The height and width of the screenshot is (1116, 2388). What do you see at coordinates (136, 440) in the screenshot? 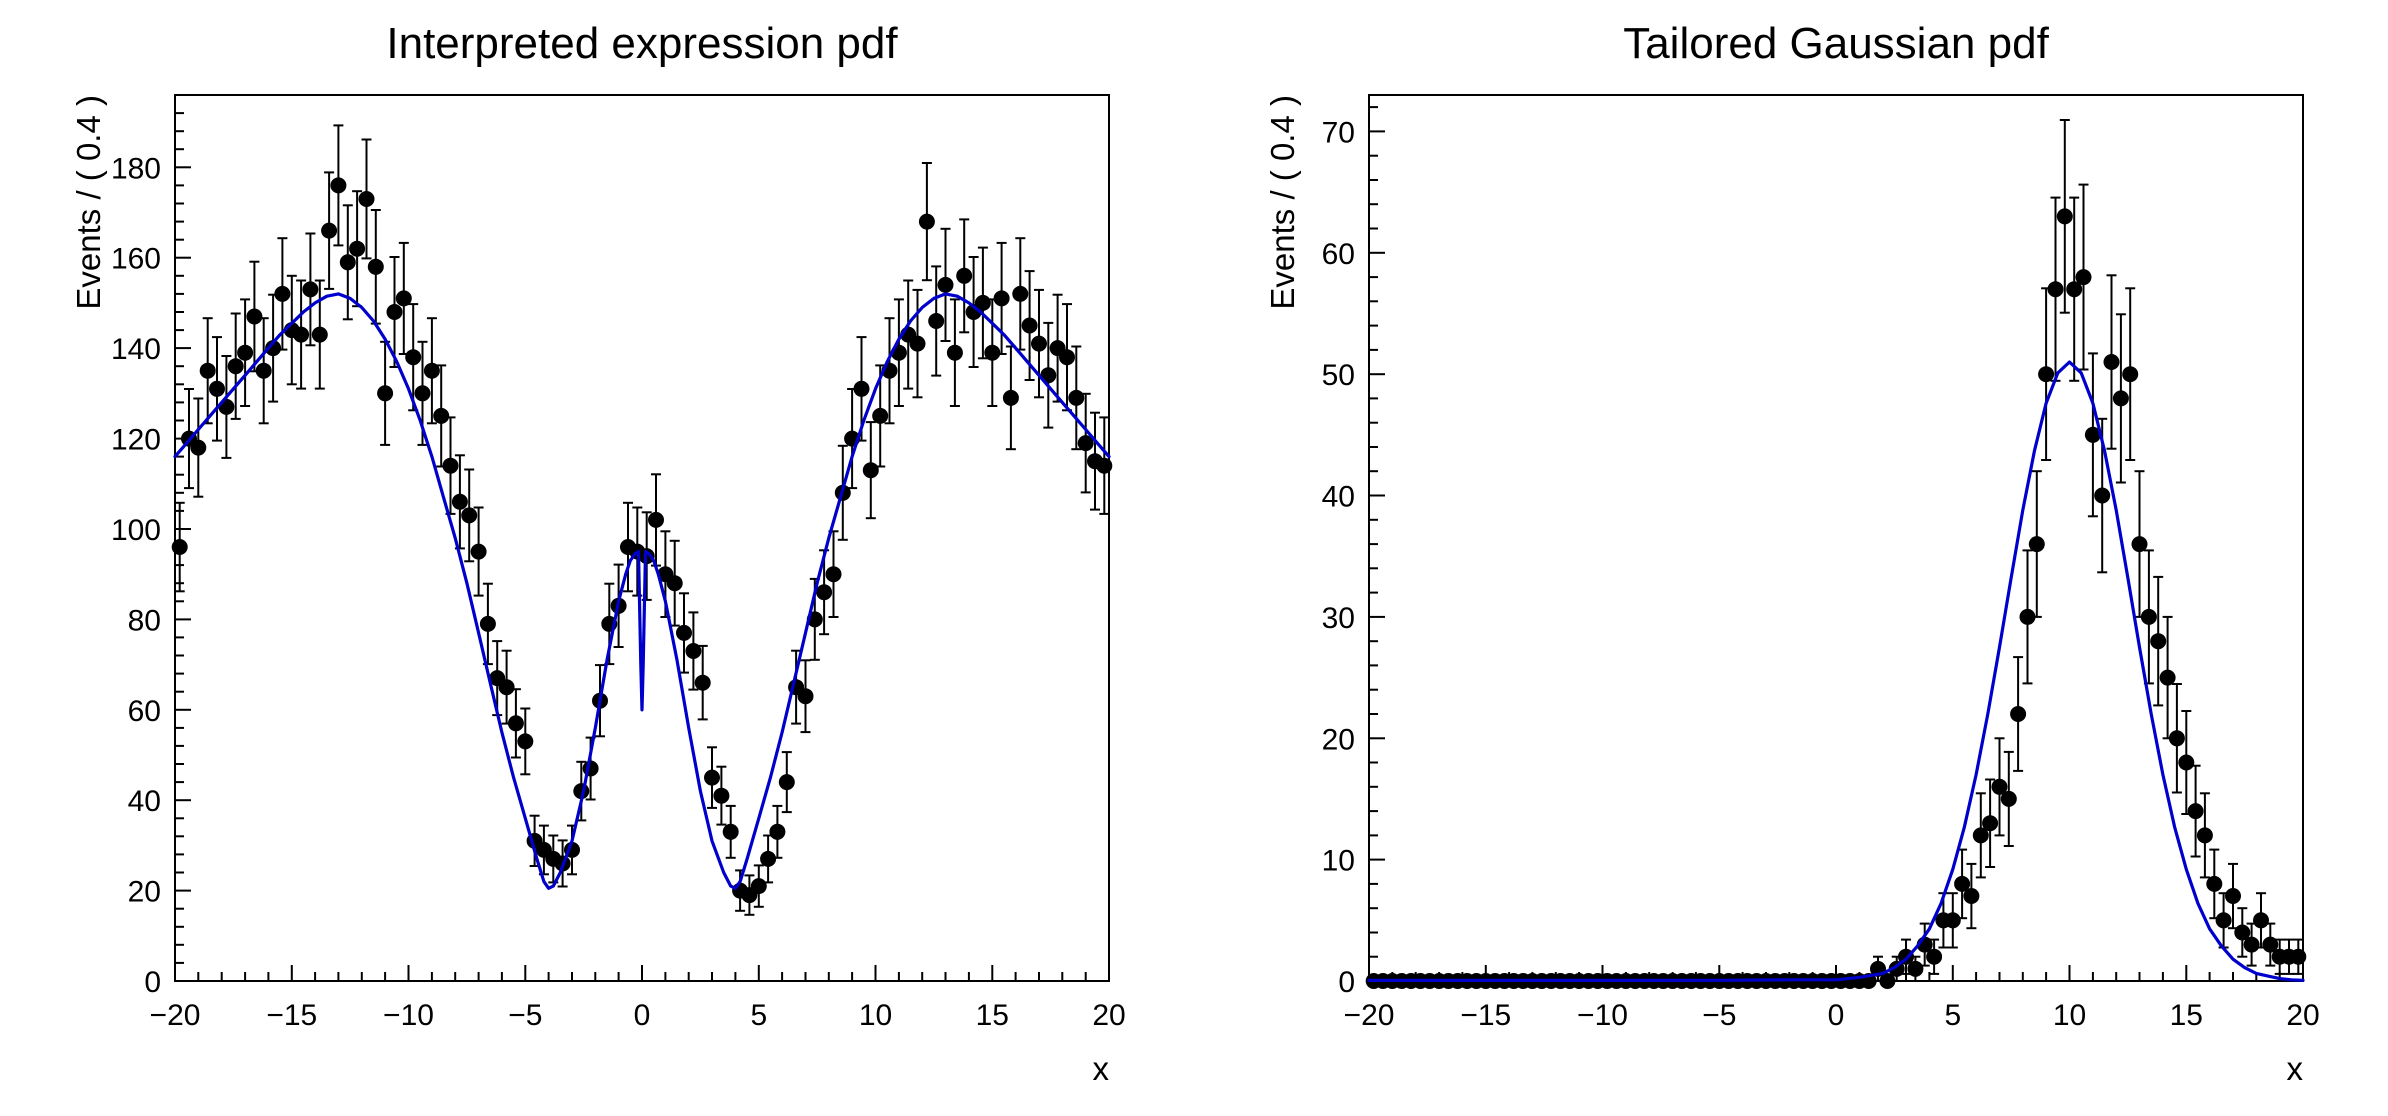
I see `svg-text: 120` at bounding box center [136, 440].